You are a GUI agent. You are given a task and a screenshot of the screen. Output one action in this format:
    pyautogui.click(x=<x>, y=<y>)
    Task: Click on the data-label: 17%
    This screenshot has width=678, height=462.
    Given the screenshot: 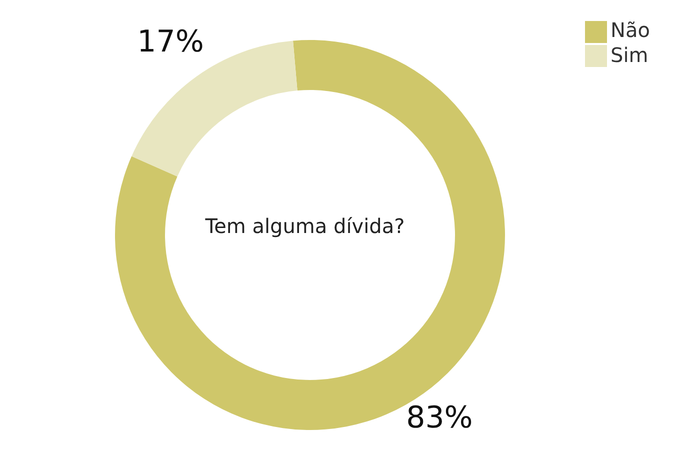 What is the action you would take?
    pyautogui.click(x=170, y=42)
    